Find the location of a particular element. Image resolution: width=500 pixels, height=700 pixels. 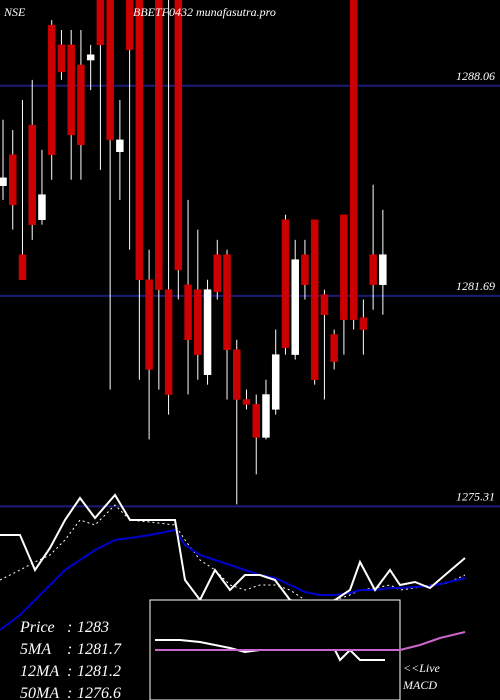

macd-legend: <<Live is located at coordinates (422, 668).